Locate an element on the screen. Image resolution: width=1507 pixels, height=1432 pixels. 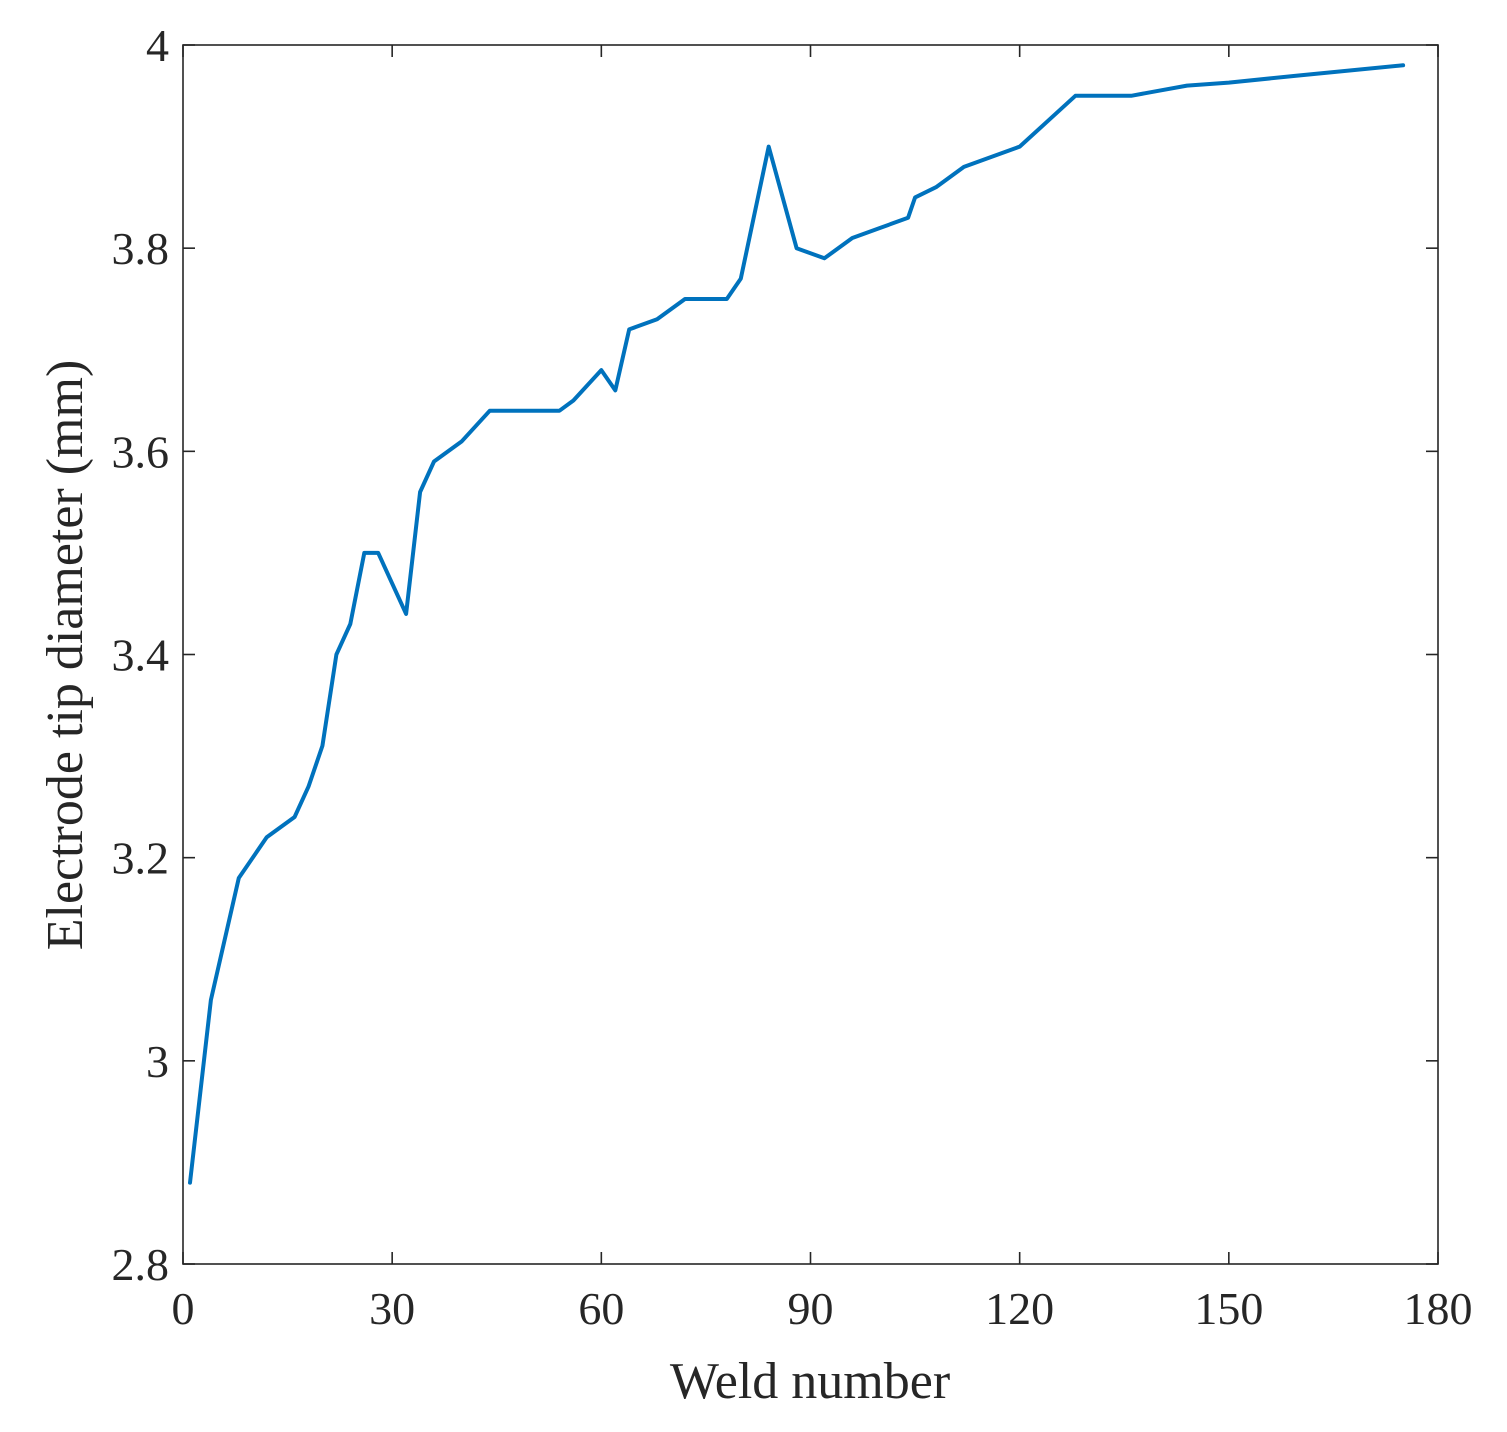
y-tick-label: 3.8 is located at coordinates (141, 248).